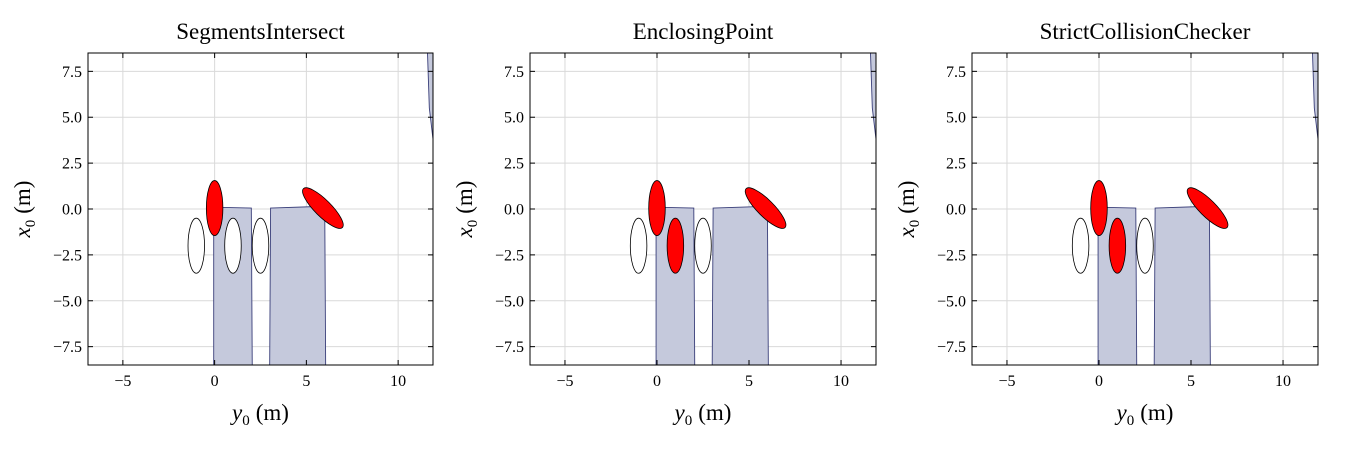 The width and height of the screenshot is (1350, 450). What do you see at coordinates (703, 31) in the screenshot?
I see `chart-title: EnclosingPoint` at bounding box center [703, 31].